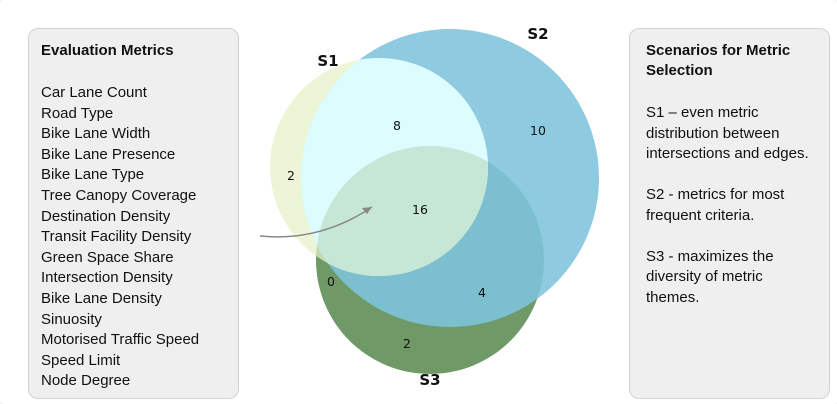  Describe the element at coordinates (420, 209) in the screenshot. I see `all-three-count: 16` at that location.